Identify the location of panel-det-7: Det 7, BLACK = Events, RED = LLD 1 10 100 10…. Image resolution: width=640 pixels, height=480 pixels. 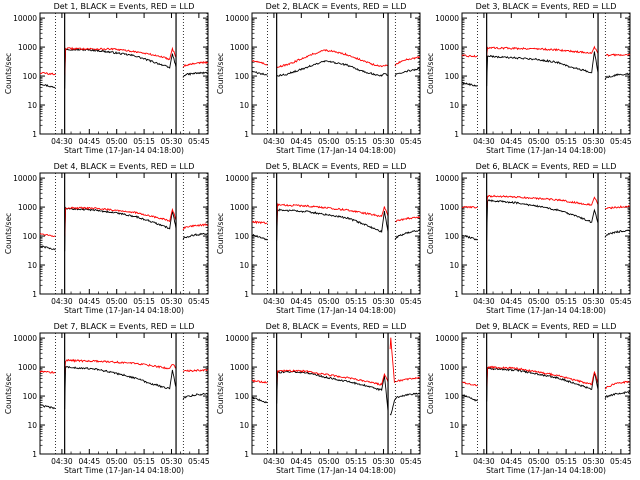
(107, 398).